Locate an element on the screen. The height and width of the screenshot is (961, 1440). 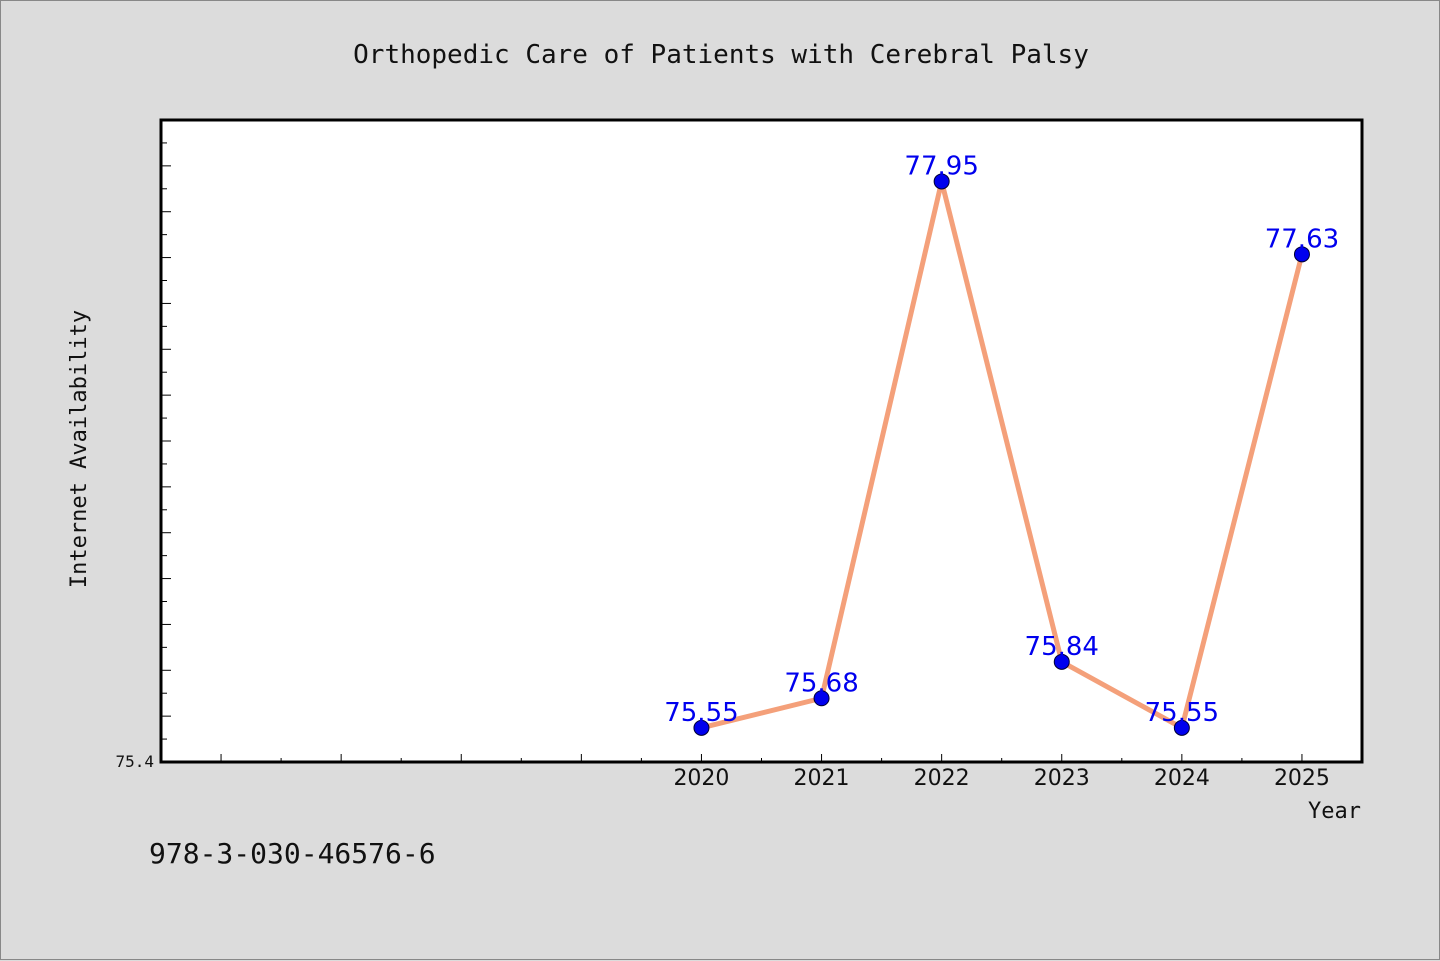
x-tick-label: 2020 is located at coordinates (701, 778).